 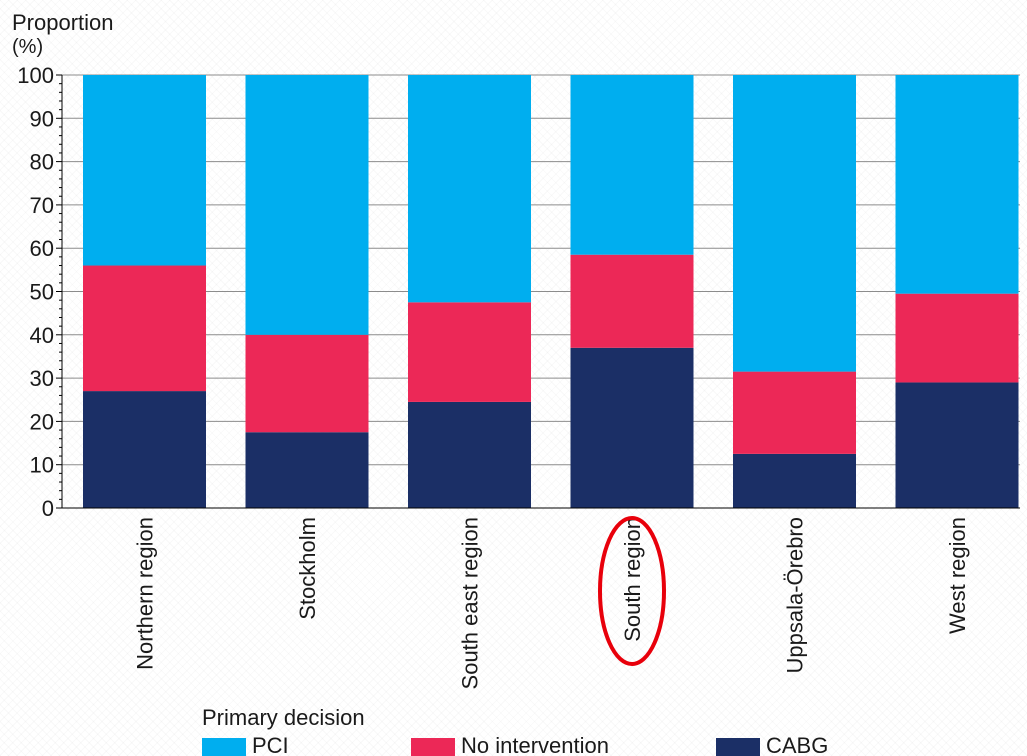 I want to click on y-tick-label: 80, so click(x=42, y=162).